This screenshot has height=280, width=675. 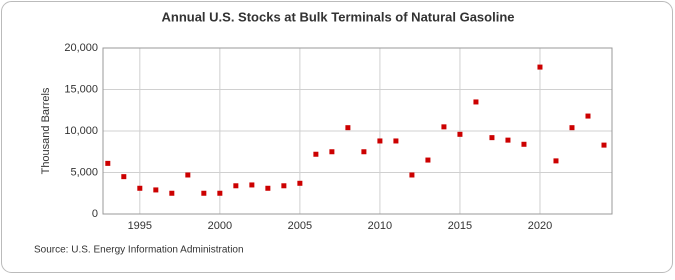 What do you see at coordinates (380, 226) in the screenshot?
I see `x-tick-label: 2010` at bounding box center [380, 226].